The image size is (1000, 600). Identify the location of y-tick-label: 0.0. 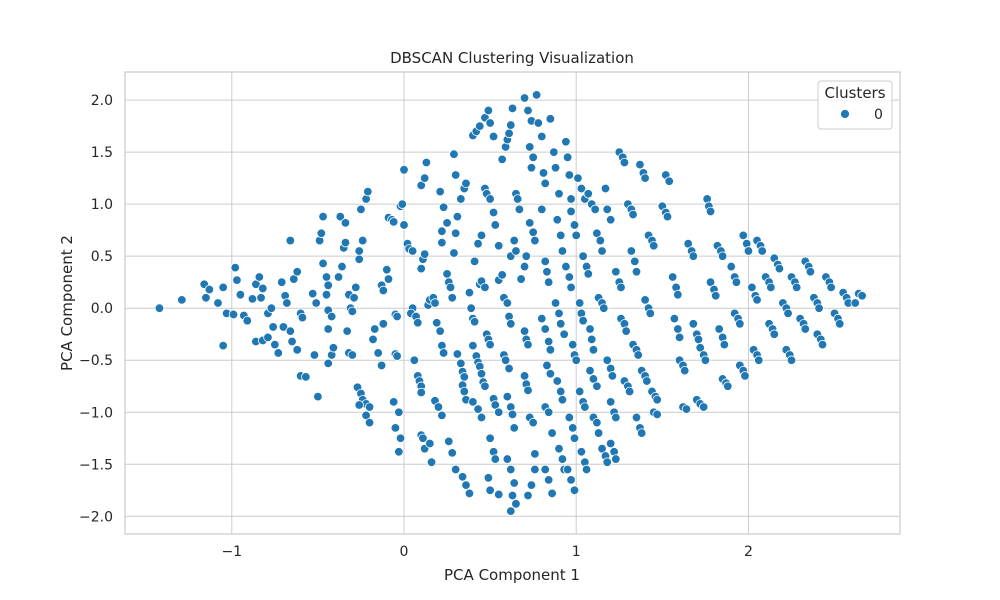
(102, 309).